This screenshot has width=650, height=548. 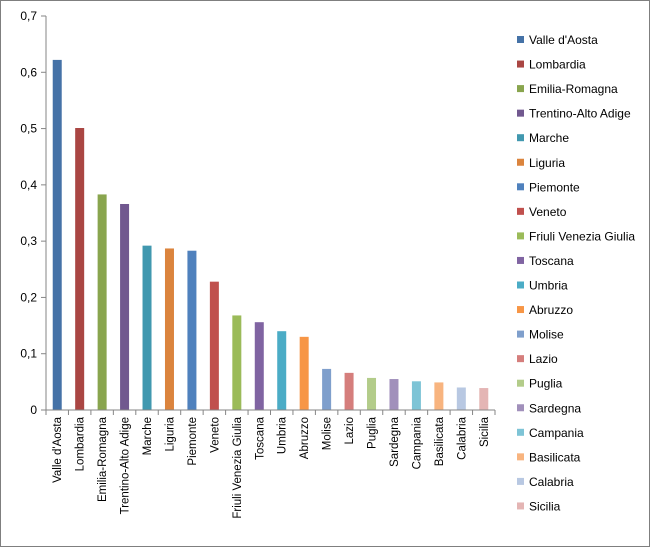 I want to click on legend-label: Lazio, so click(x=543, y=359).